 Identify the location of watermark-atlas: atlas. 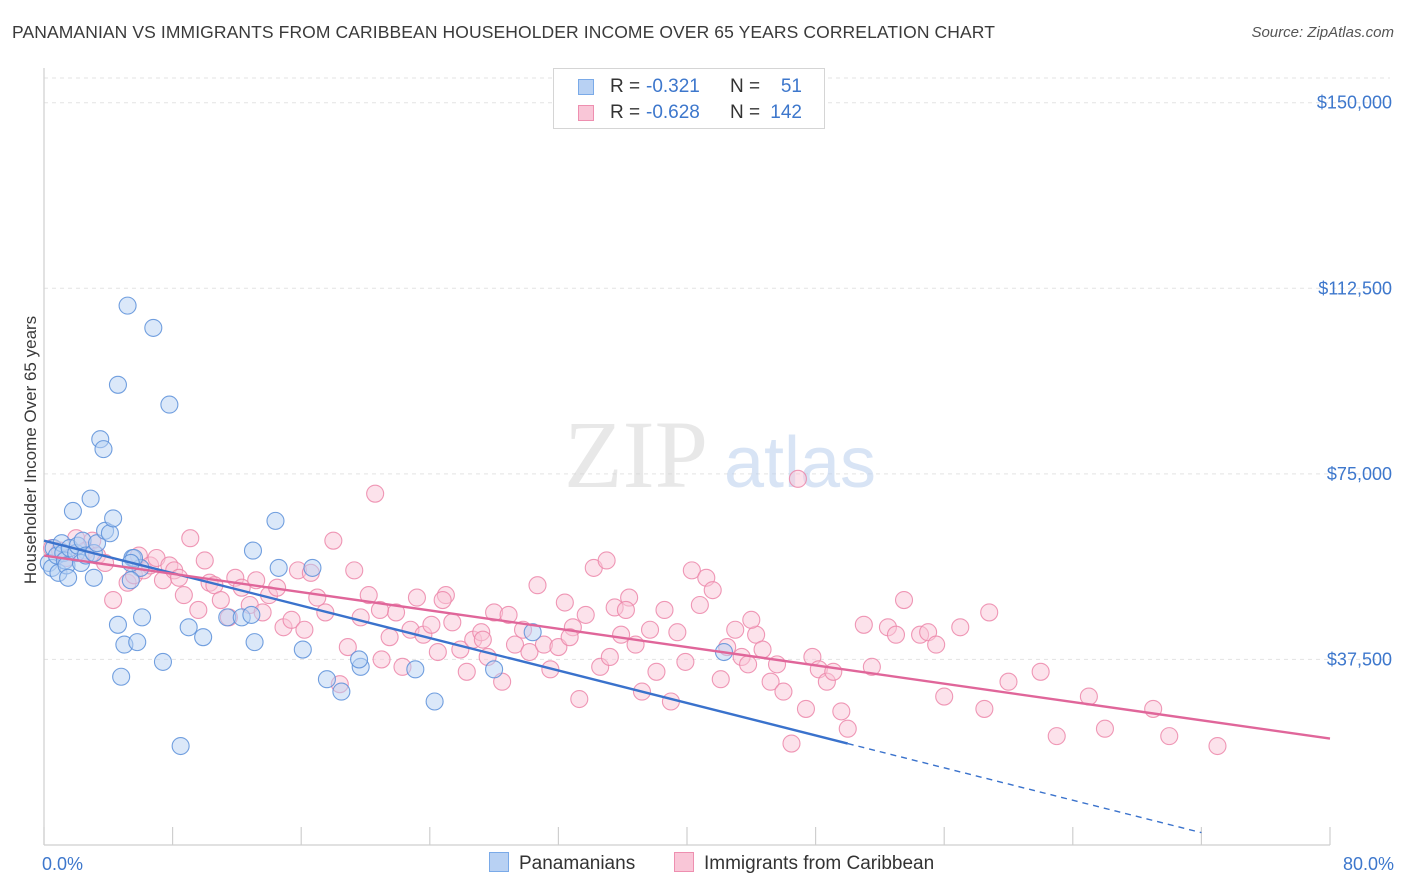
(800, 463).